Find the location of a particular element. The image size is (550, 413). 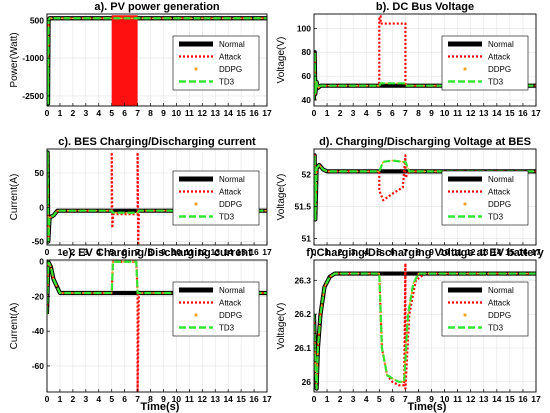

chart-title: e). EV Charging/Discharging current is located at coordinates (157, 253).